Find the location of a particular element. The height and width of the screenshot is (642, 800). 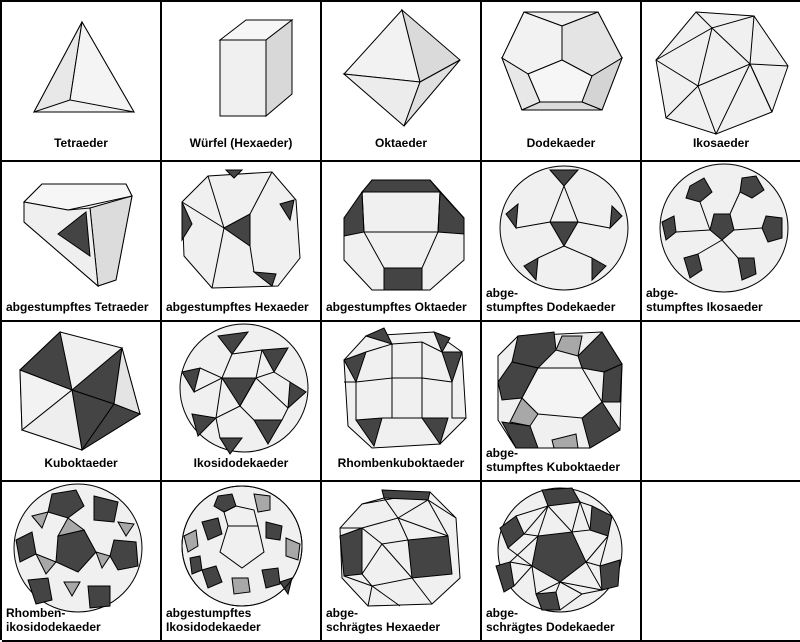

cell-kuboktaeder: Kuboktaeder is located at coordinates (82, 402).